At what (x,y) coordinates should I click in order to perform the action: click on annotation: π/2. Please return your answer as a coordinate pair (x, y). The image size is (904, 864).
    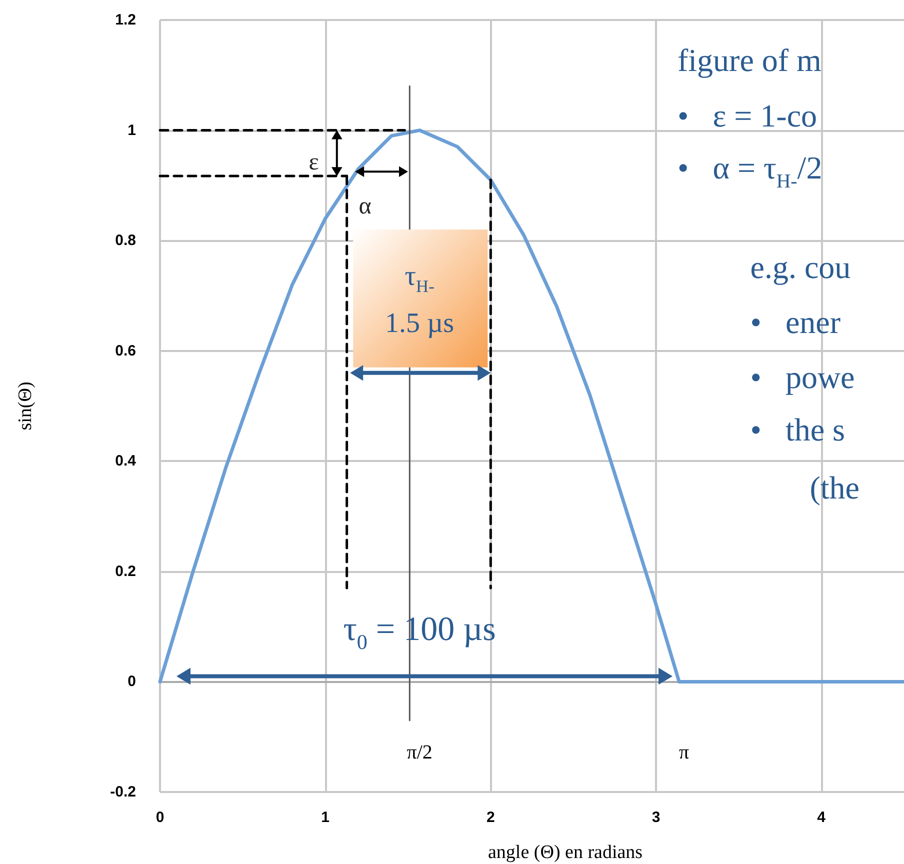
    Looking at the image, I should click on (419, 751).